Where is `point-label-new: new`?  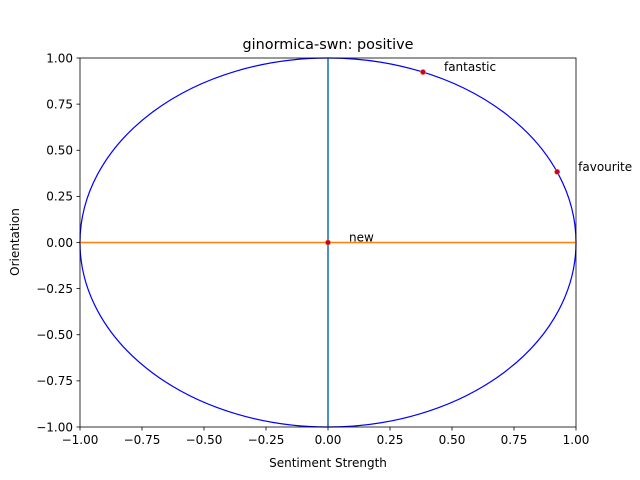 point-label-new: new is located at coordinates (361, 238).